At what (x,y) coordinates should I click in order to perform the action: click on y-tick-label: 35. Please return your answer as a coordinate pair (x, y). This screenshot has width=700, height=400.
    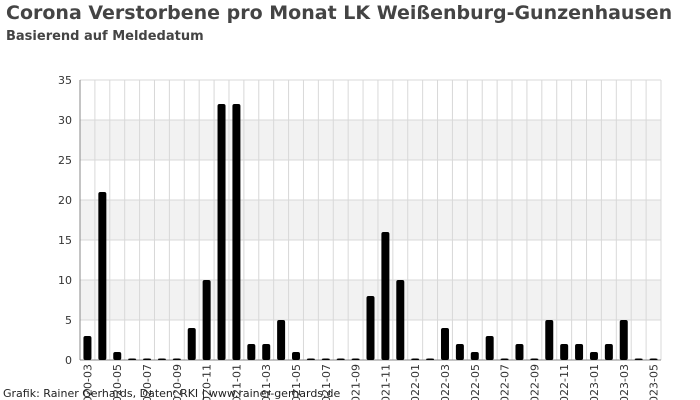
    Looking at the image, I should click on (65, 80).